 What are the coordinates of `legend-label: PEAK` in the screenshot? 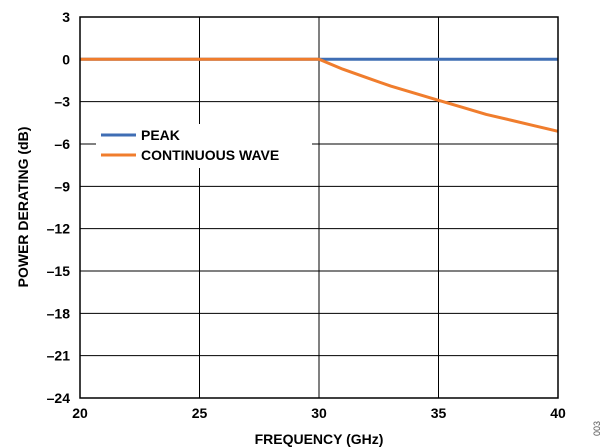 It's located at (160, 135).